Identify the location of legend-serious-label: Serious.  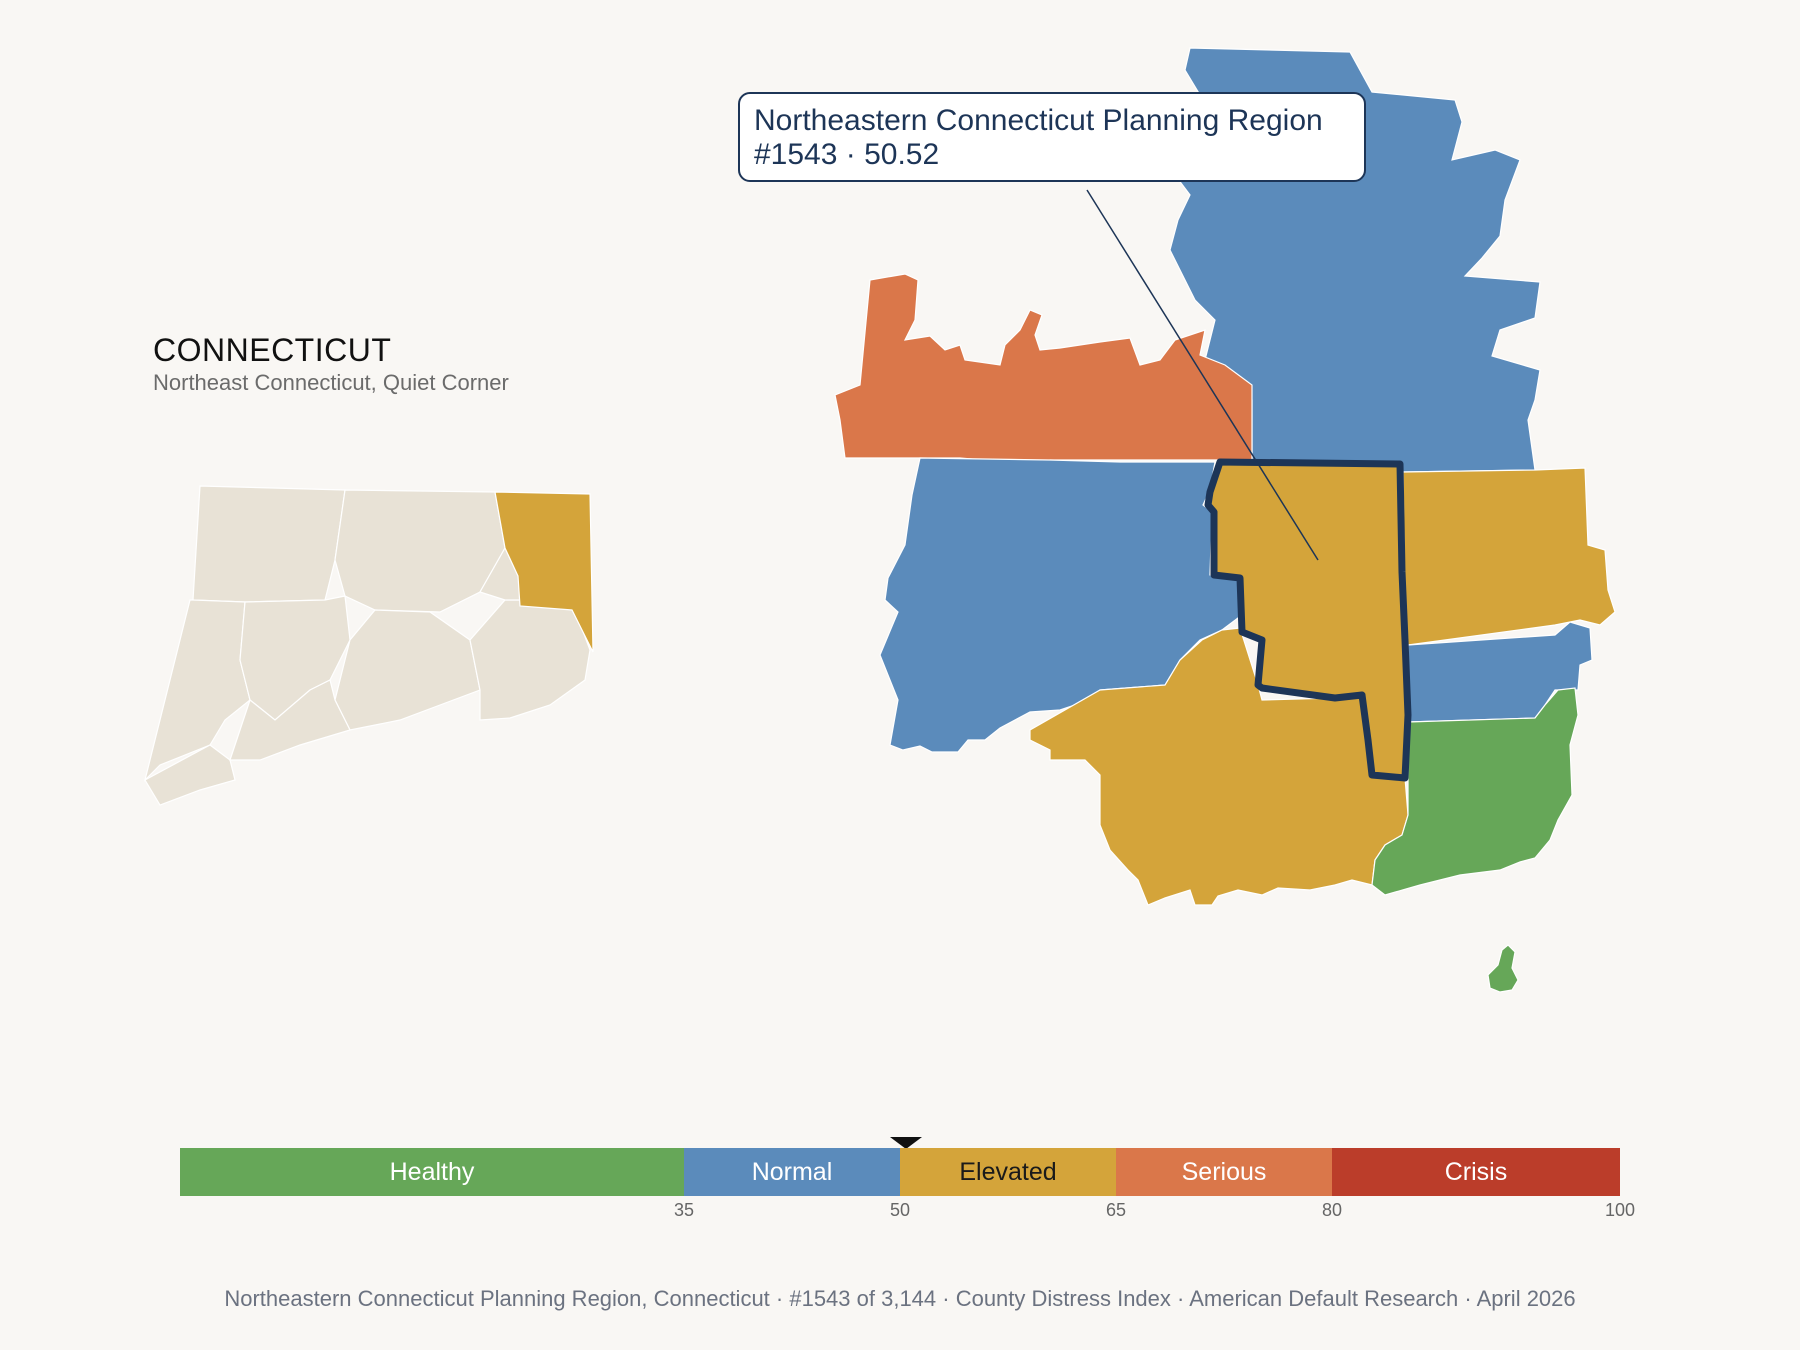
(1224, 1171).